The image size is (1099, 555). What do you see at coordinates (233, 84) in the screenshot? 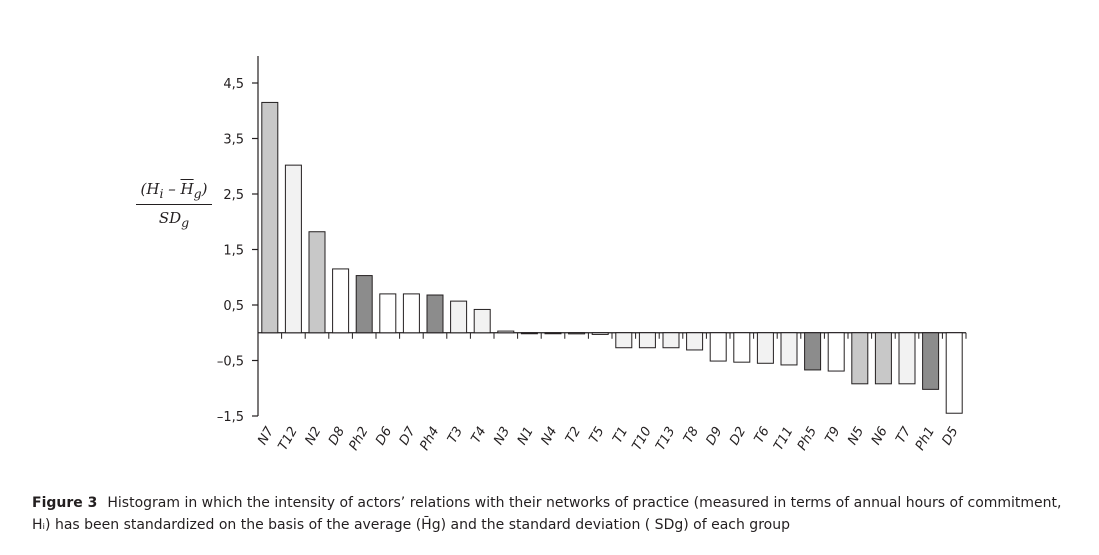
I see `y-tick-label: 4,5` at bounding box center [233, 84].